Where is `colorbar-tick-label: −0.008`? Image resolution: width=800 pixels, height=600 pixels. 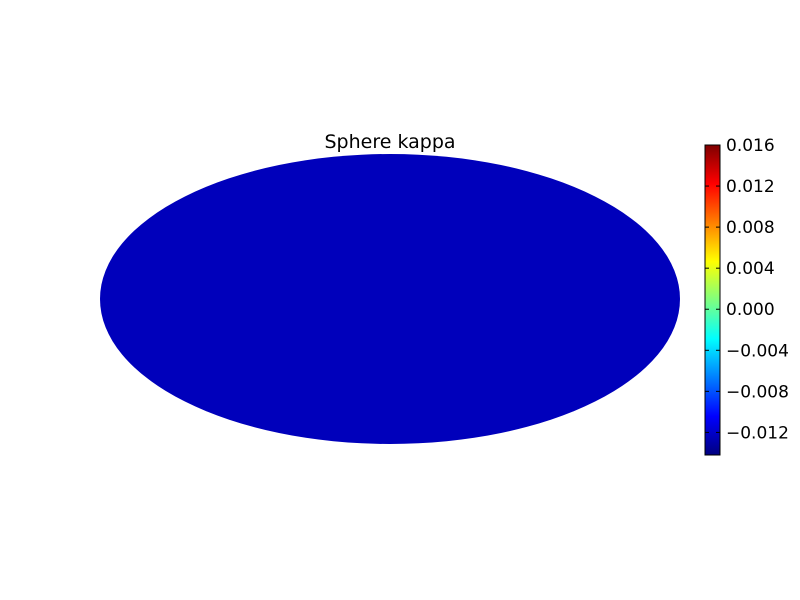
colorbar-tick-label: −0.008 is located at coordinates (757, 392).